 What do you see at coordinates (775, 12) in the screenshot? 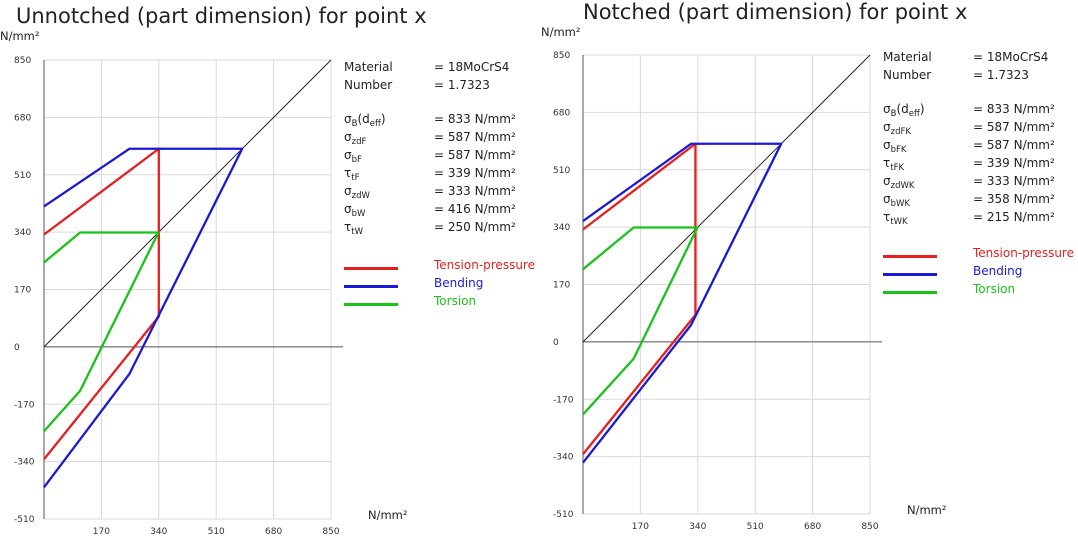
I see `chart-title: Notched (part dimension) for point x` at bounding box center [775, 12].